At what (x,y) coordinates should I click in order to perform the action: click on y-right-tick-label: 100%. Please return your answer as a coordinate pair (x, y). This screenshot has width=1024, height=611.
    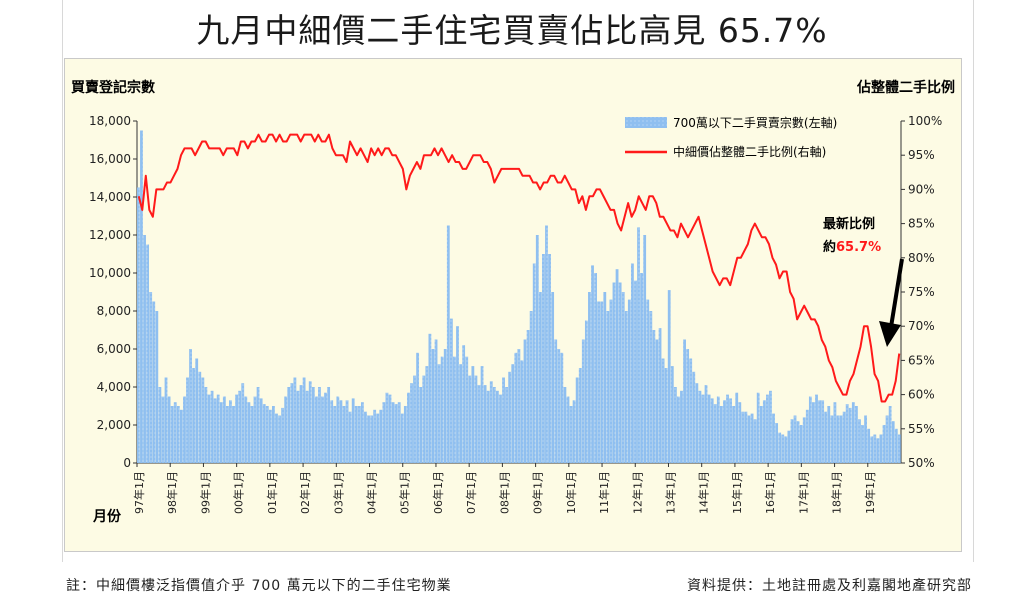
    Looking at the image, I should click on (925, 121).